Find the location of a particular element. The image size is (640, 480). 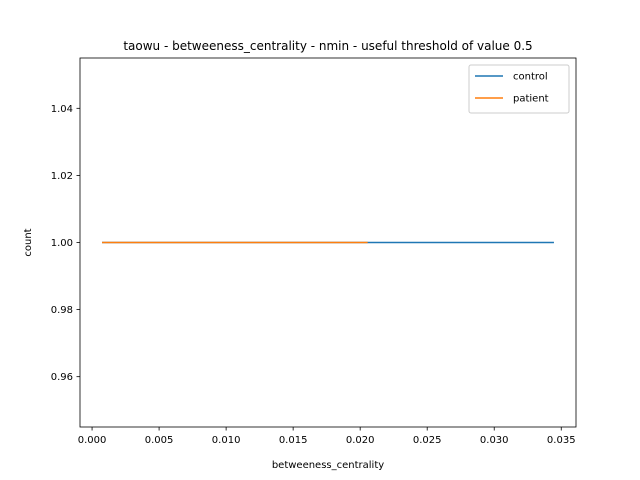

legend: control patient is located at coordinates (519, 89).